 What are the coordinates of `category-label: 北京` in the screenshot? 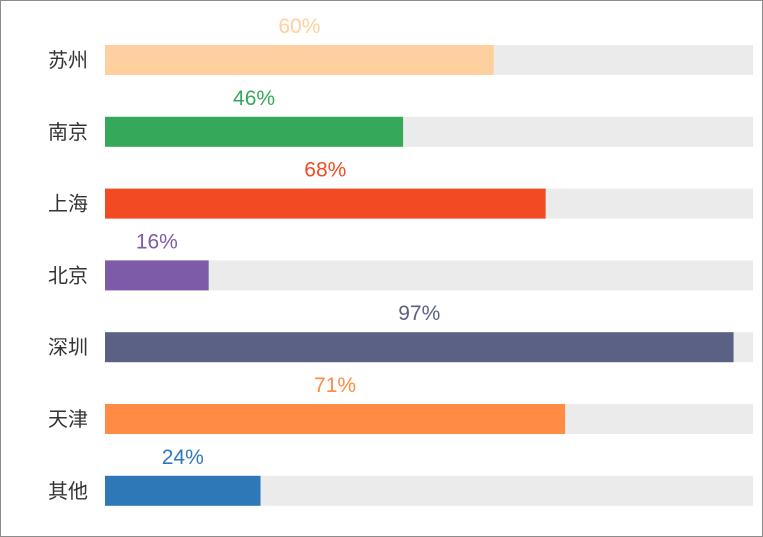 It's located at (68, 275).